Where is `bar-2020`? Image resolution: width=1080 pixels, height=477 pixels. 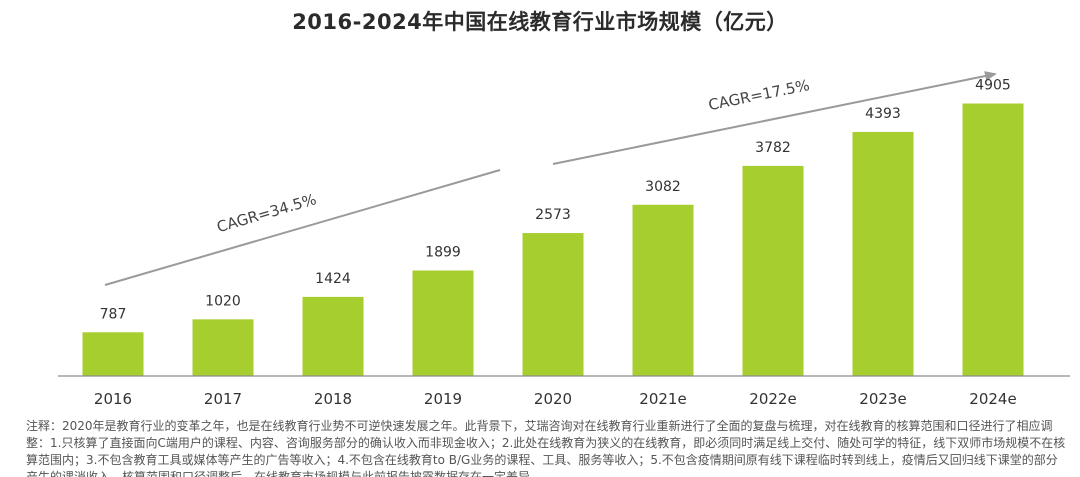 bar-2020 is located at coordinates (553, 304).